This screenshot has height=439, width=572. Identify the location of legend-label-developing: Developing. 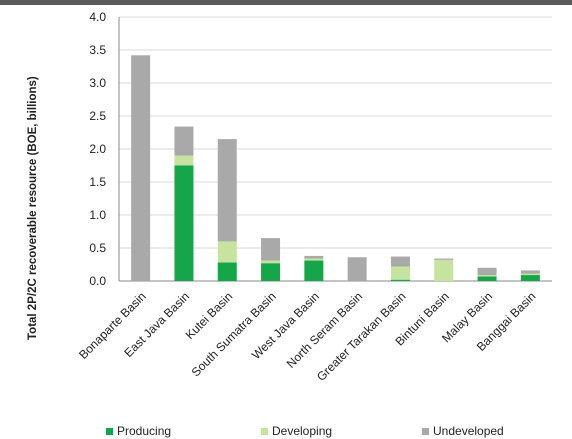
(302, 431).